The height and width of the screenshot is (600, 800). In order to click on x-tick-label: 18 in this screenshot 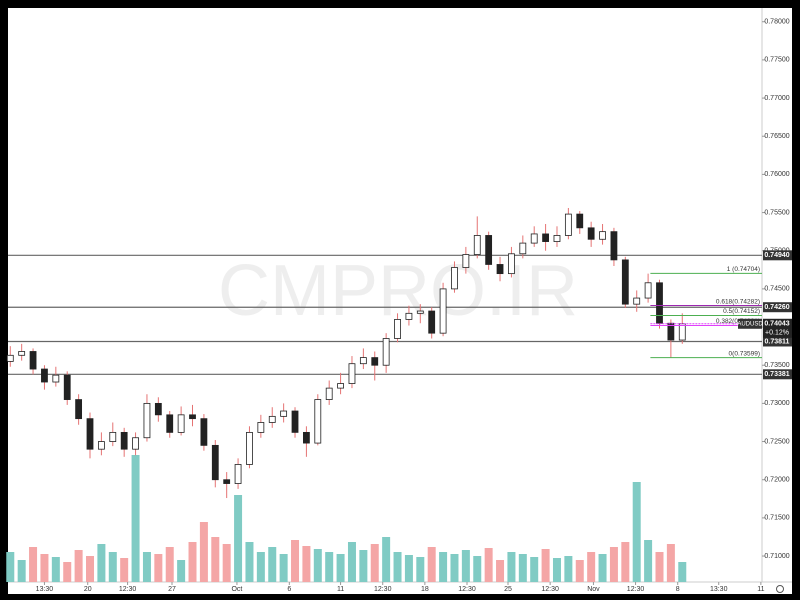, I will do `click(425, 589)`.